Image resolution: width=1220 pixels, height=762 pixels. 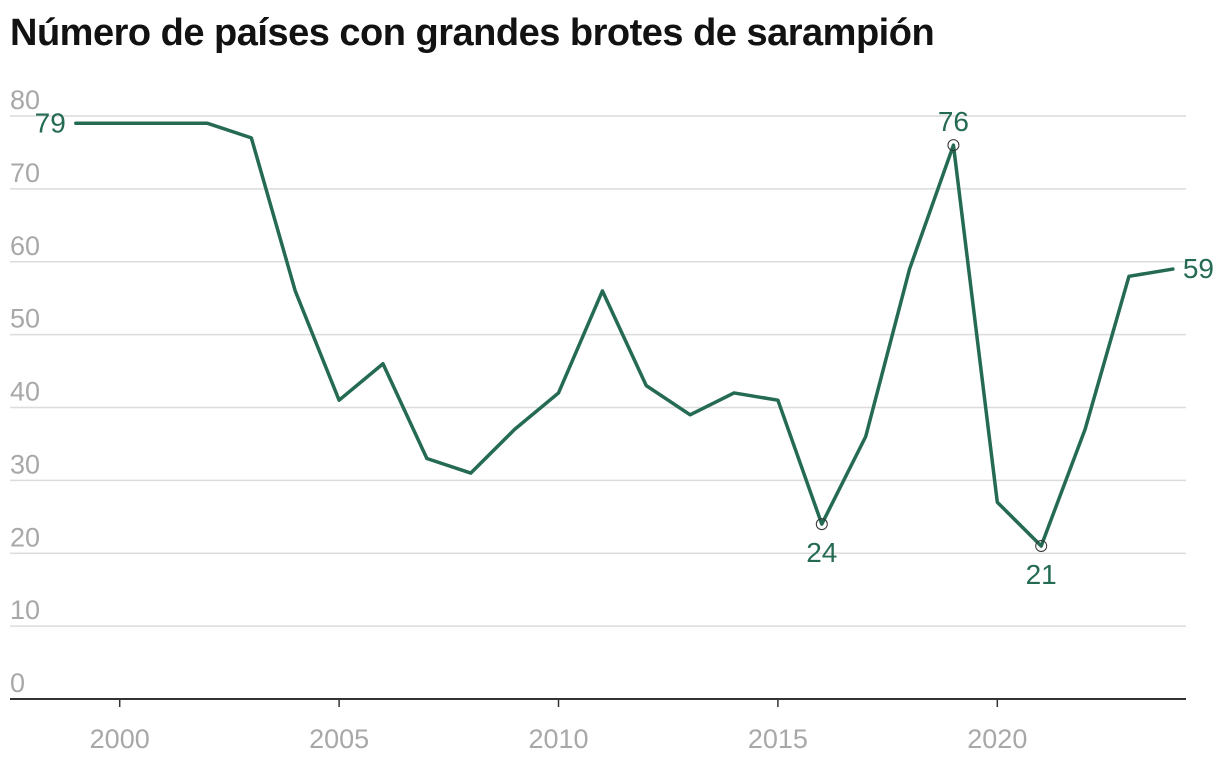 I want to click on data-label-1999: 79, so click(x=50, y=122).